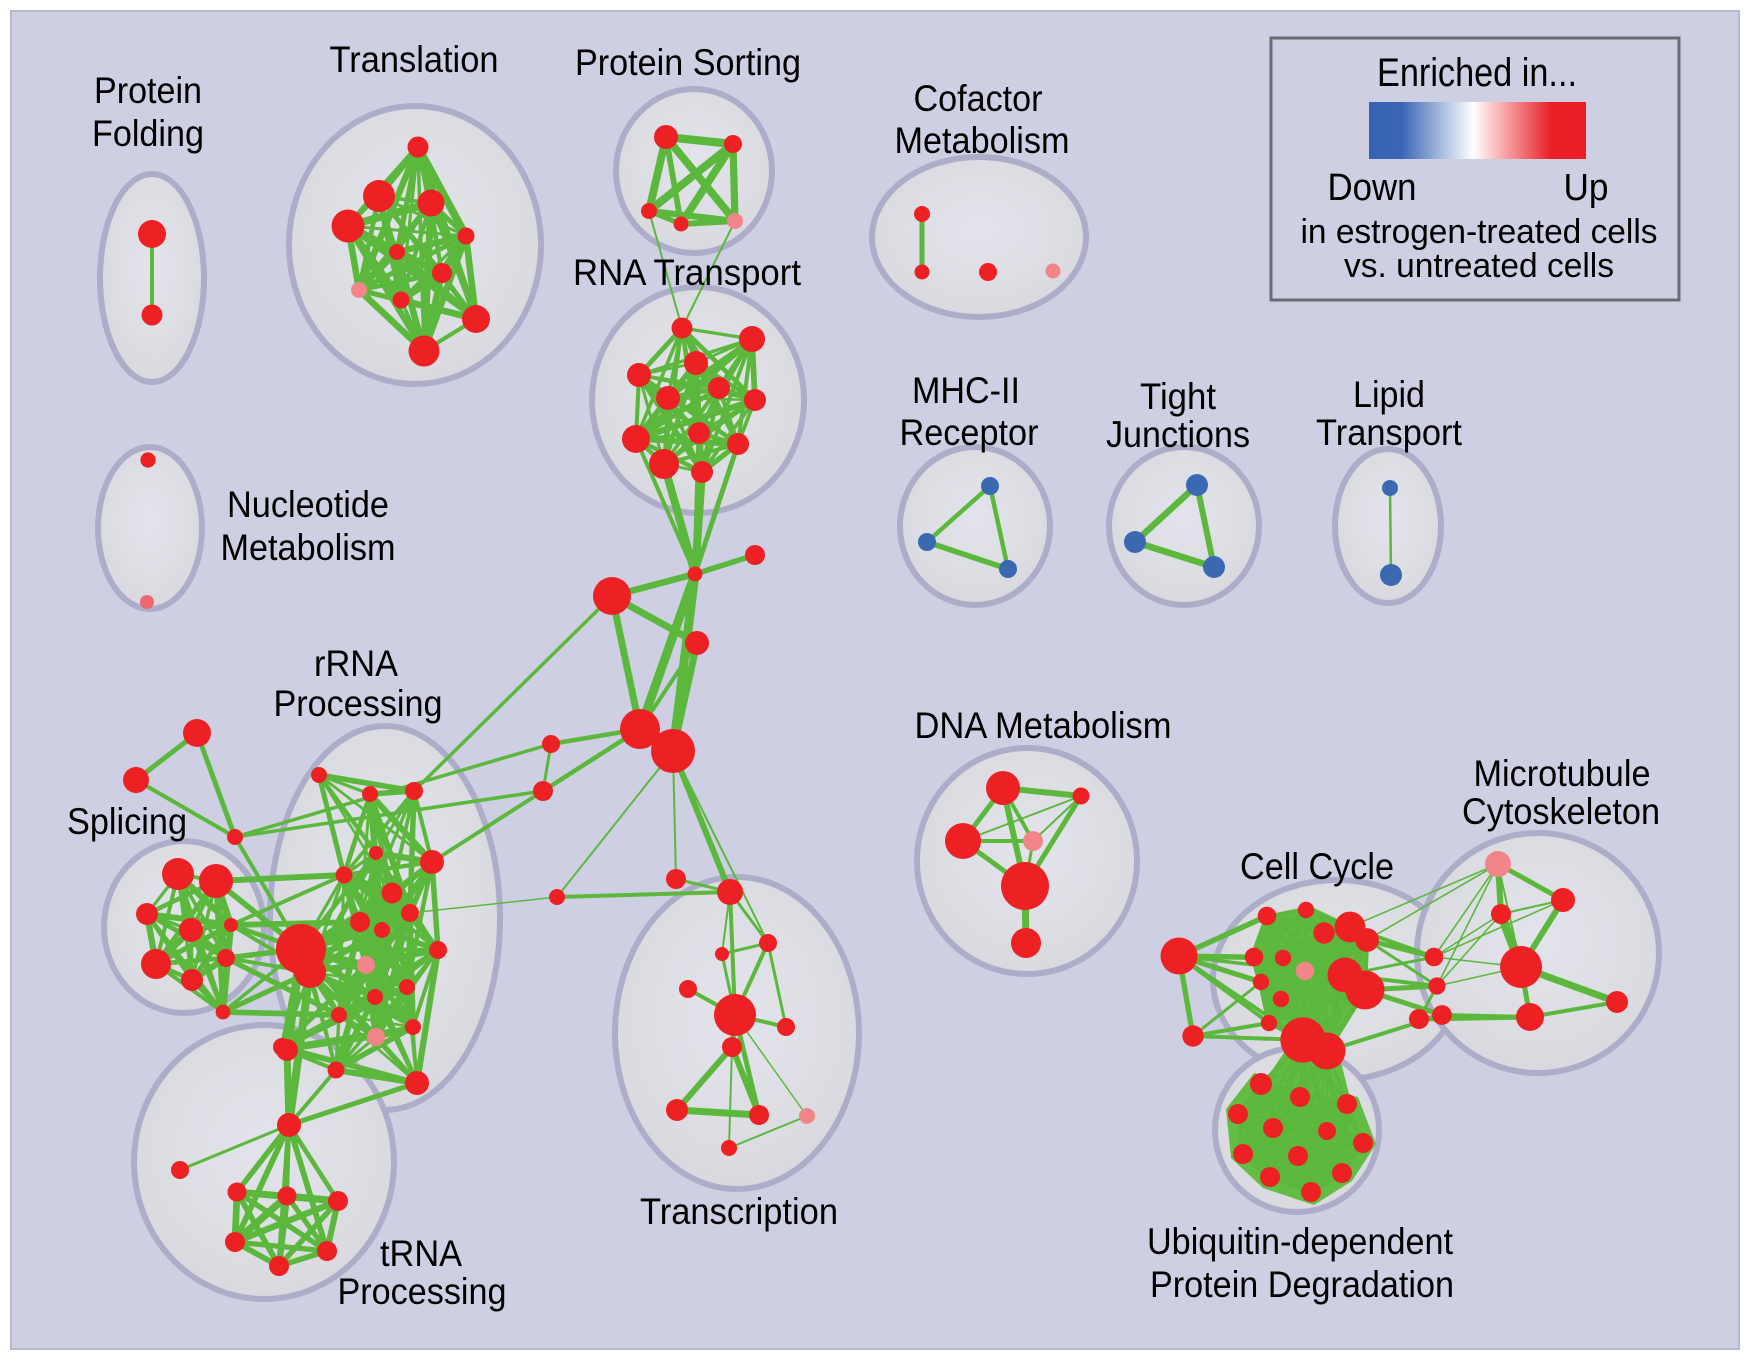  I want to click on svg-text: Cytoskeleton, so click(1561, 811).